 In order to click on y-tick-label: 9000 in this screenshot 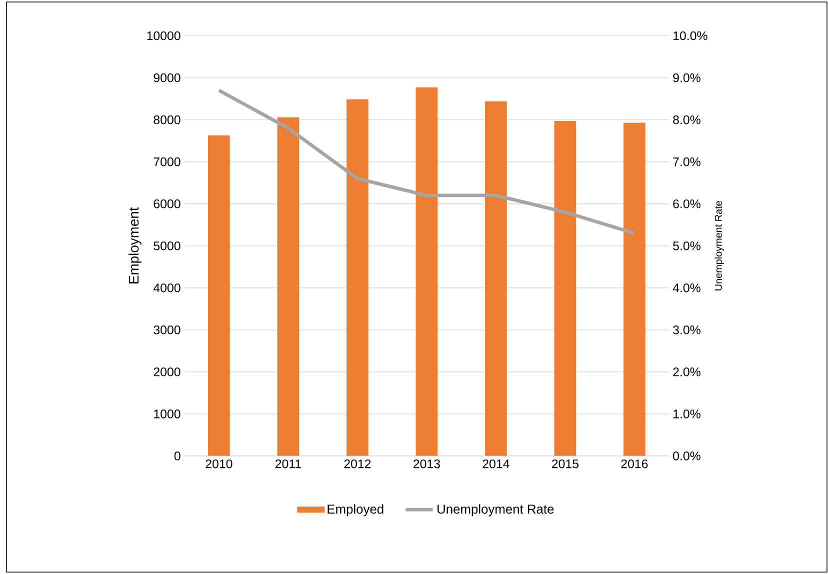, I will do `click(167, 77)`.